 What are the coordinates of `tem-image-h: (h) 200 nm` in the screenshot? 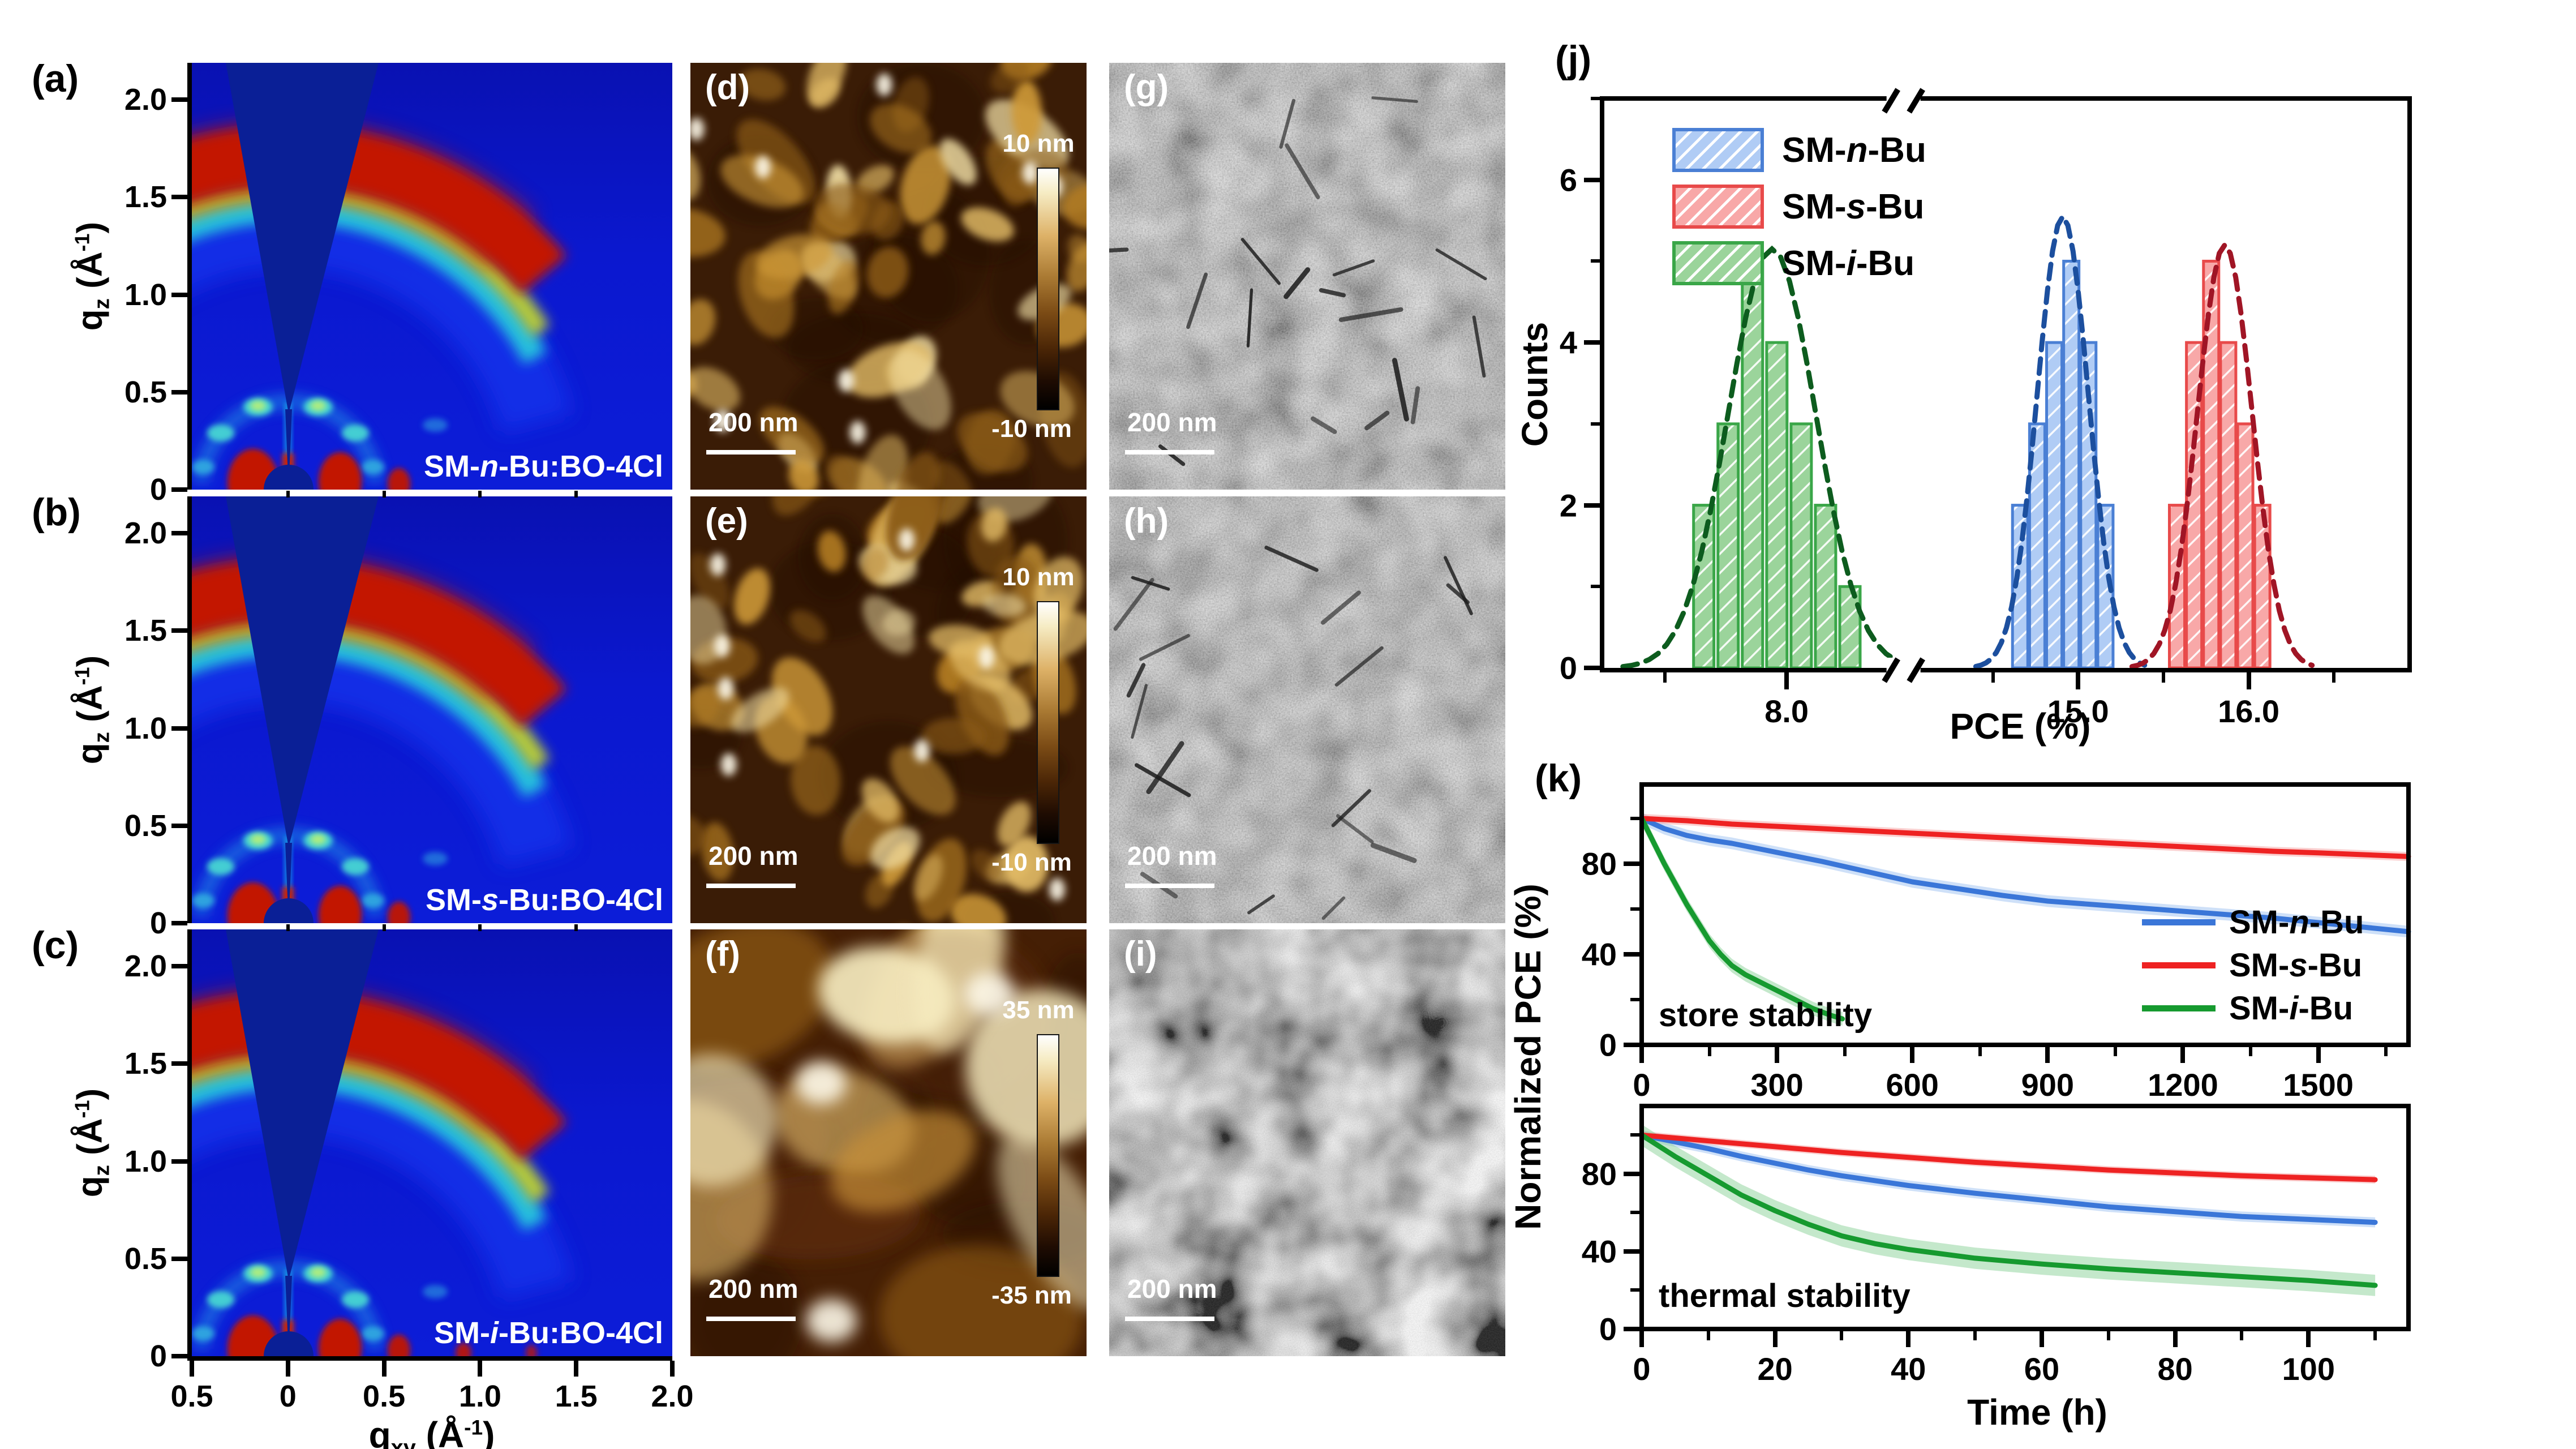 It's located at (1307, 709).